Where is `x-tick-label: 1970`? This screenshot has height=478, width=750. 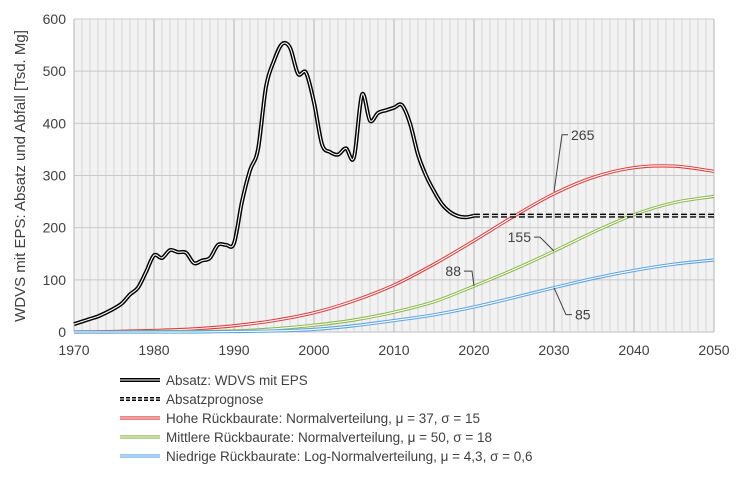
x-tick-label: 1970 is located at coordinates (73, 350).